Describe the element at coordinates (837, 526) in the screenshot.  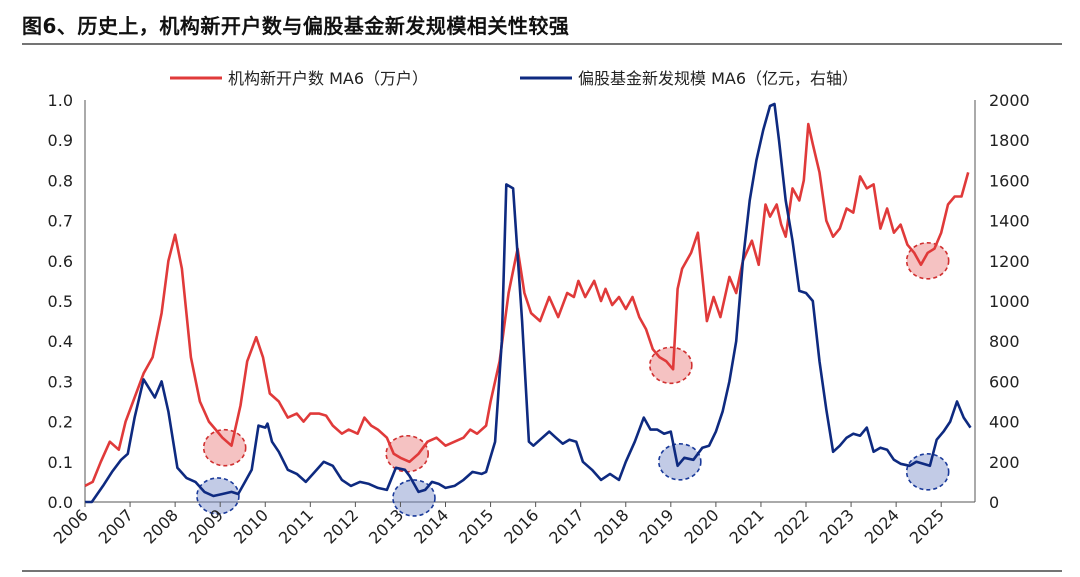
I see `x-tick-label: 2023` at that location.